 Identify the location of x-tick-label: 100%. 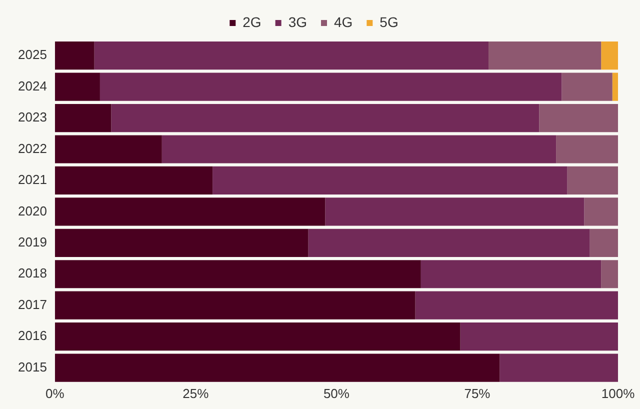
(618, 393).